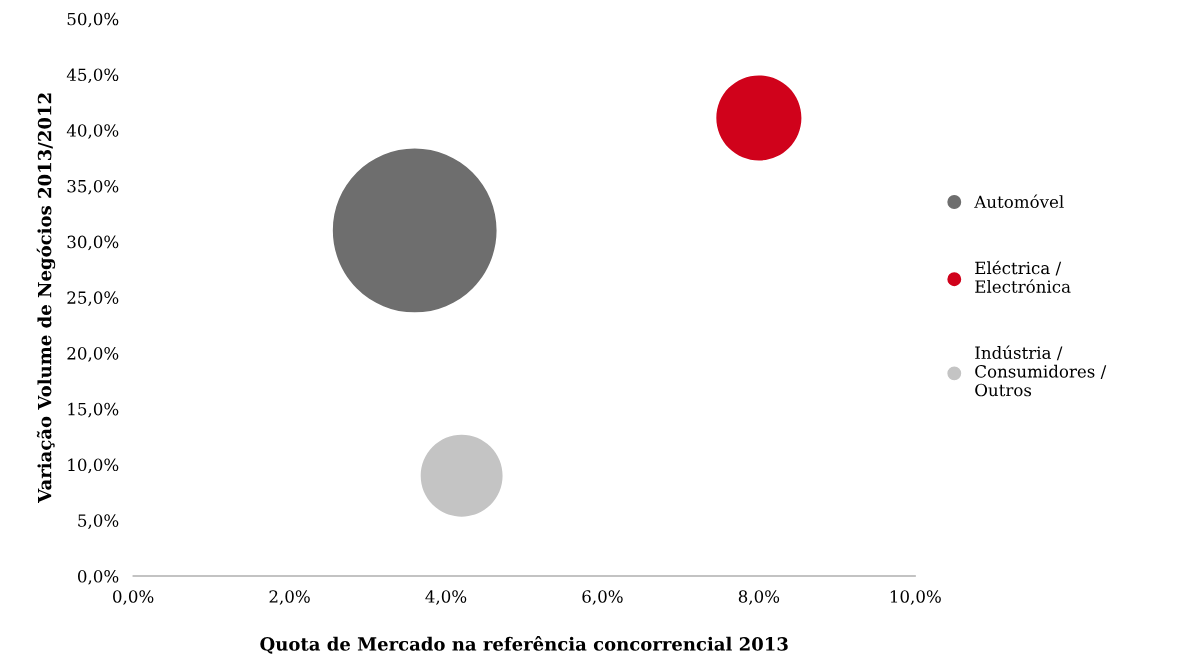 This screenshot has width=1178, height=669. Describe the element at coordinates (446, 597) in the screenshot. I see `x-tick-label: 4,0%` at that location.